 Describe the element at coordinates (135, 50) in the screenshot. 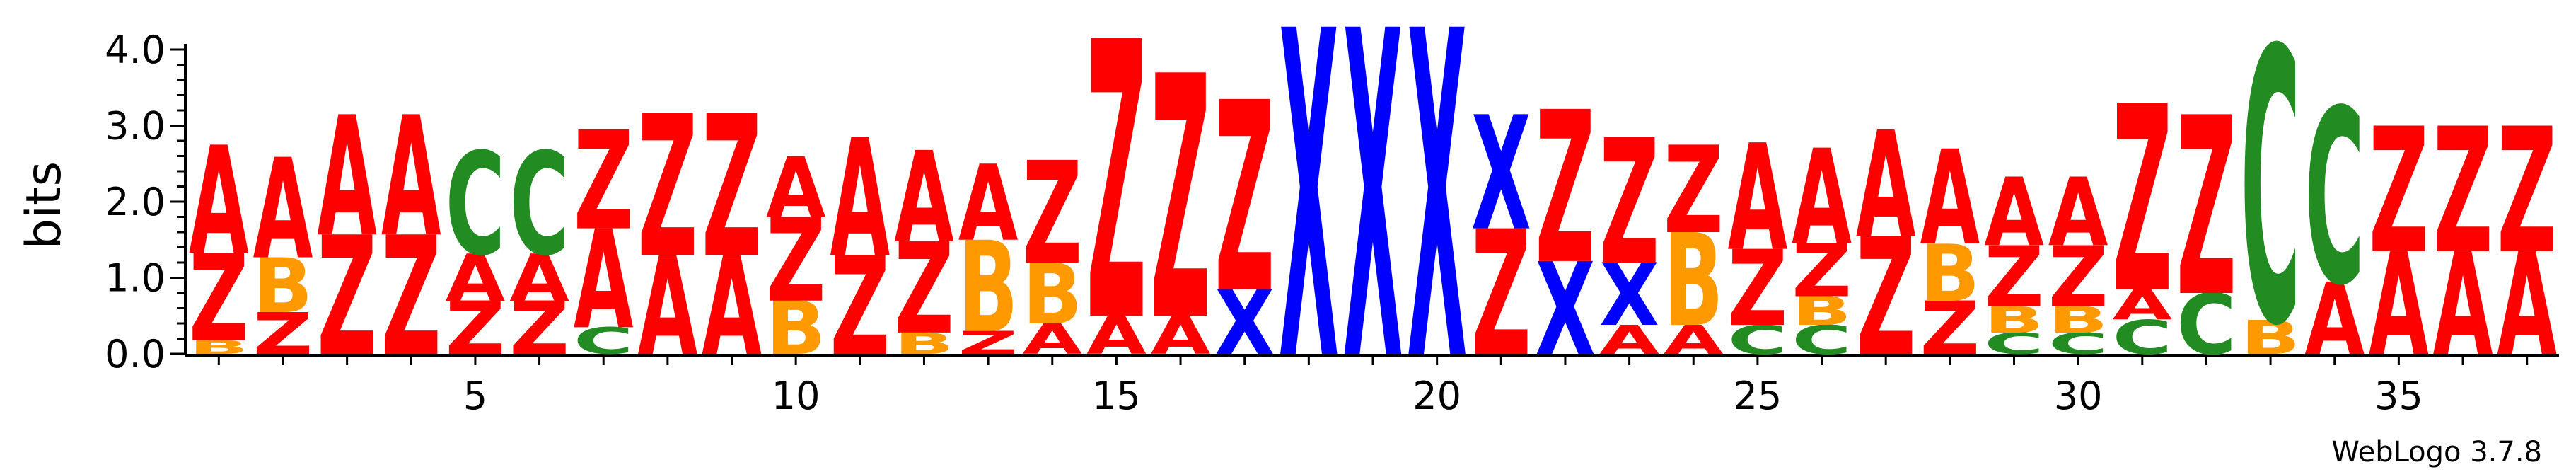

I see `y-tick-label: 4.0` at that location.